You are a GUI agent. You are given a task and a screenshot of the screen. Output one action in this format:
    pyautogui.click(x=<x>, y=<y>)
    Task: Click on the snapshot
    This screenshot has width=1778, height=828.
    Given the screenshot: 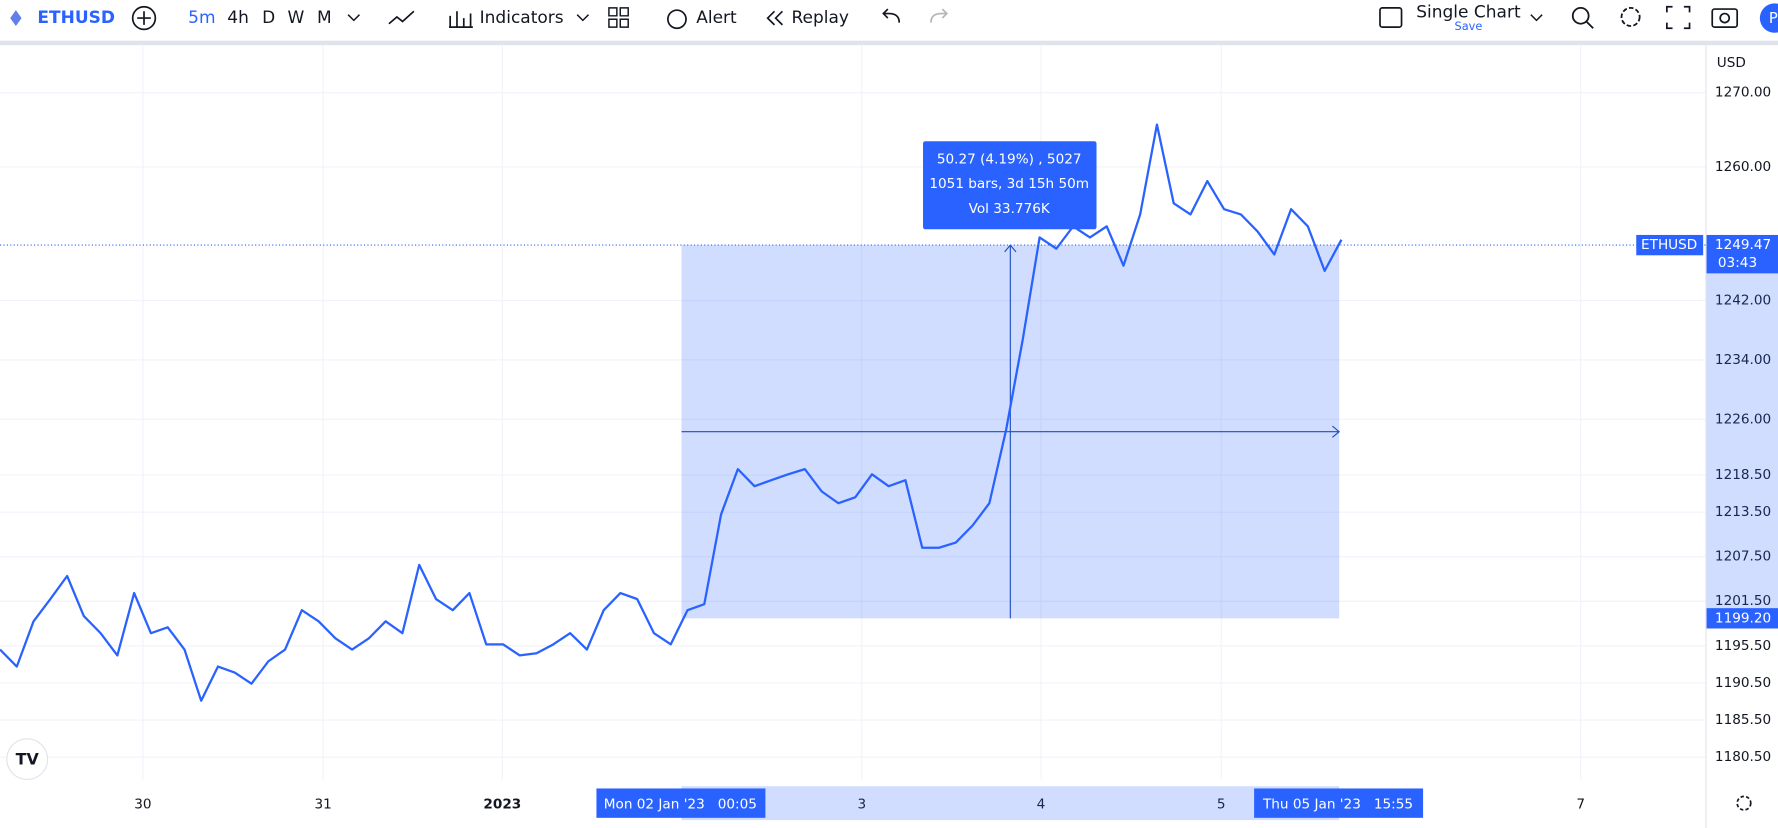 What is the action you would take?
    pyautogui.click(x=1725, y=18)
    